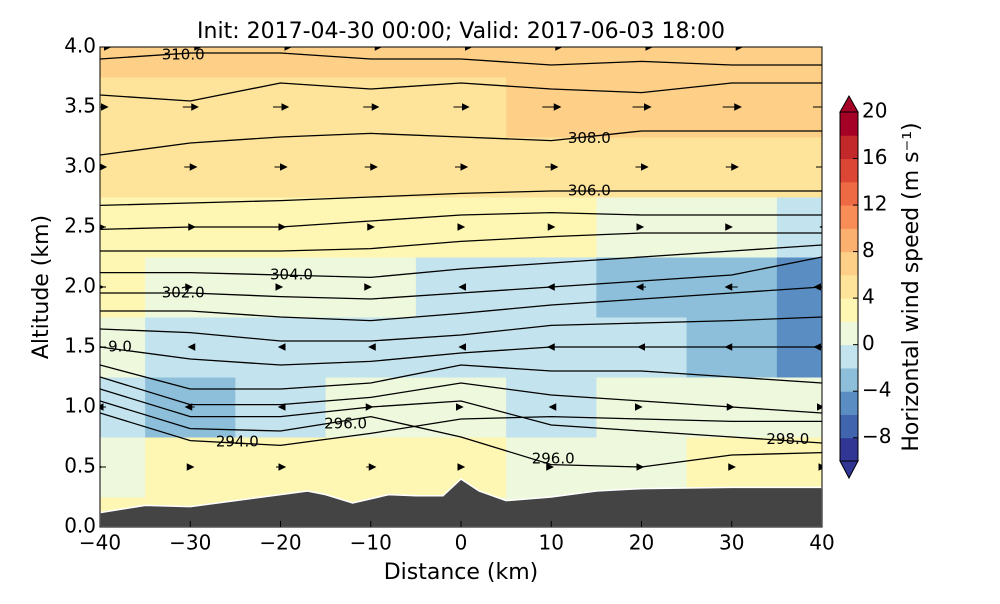 This screenshot has width=1000, height=604. I want to click on colorbar-extend-top, so click(849, 103).